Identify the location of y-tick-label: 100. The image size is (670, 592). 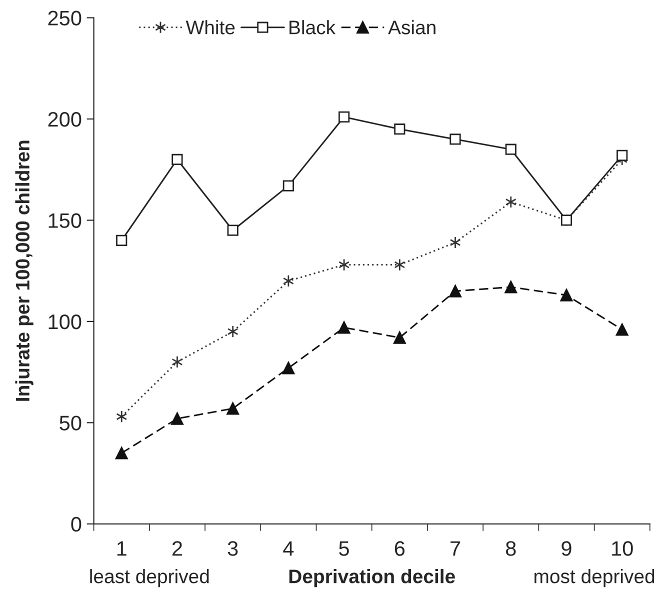
(65, 322).